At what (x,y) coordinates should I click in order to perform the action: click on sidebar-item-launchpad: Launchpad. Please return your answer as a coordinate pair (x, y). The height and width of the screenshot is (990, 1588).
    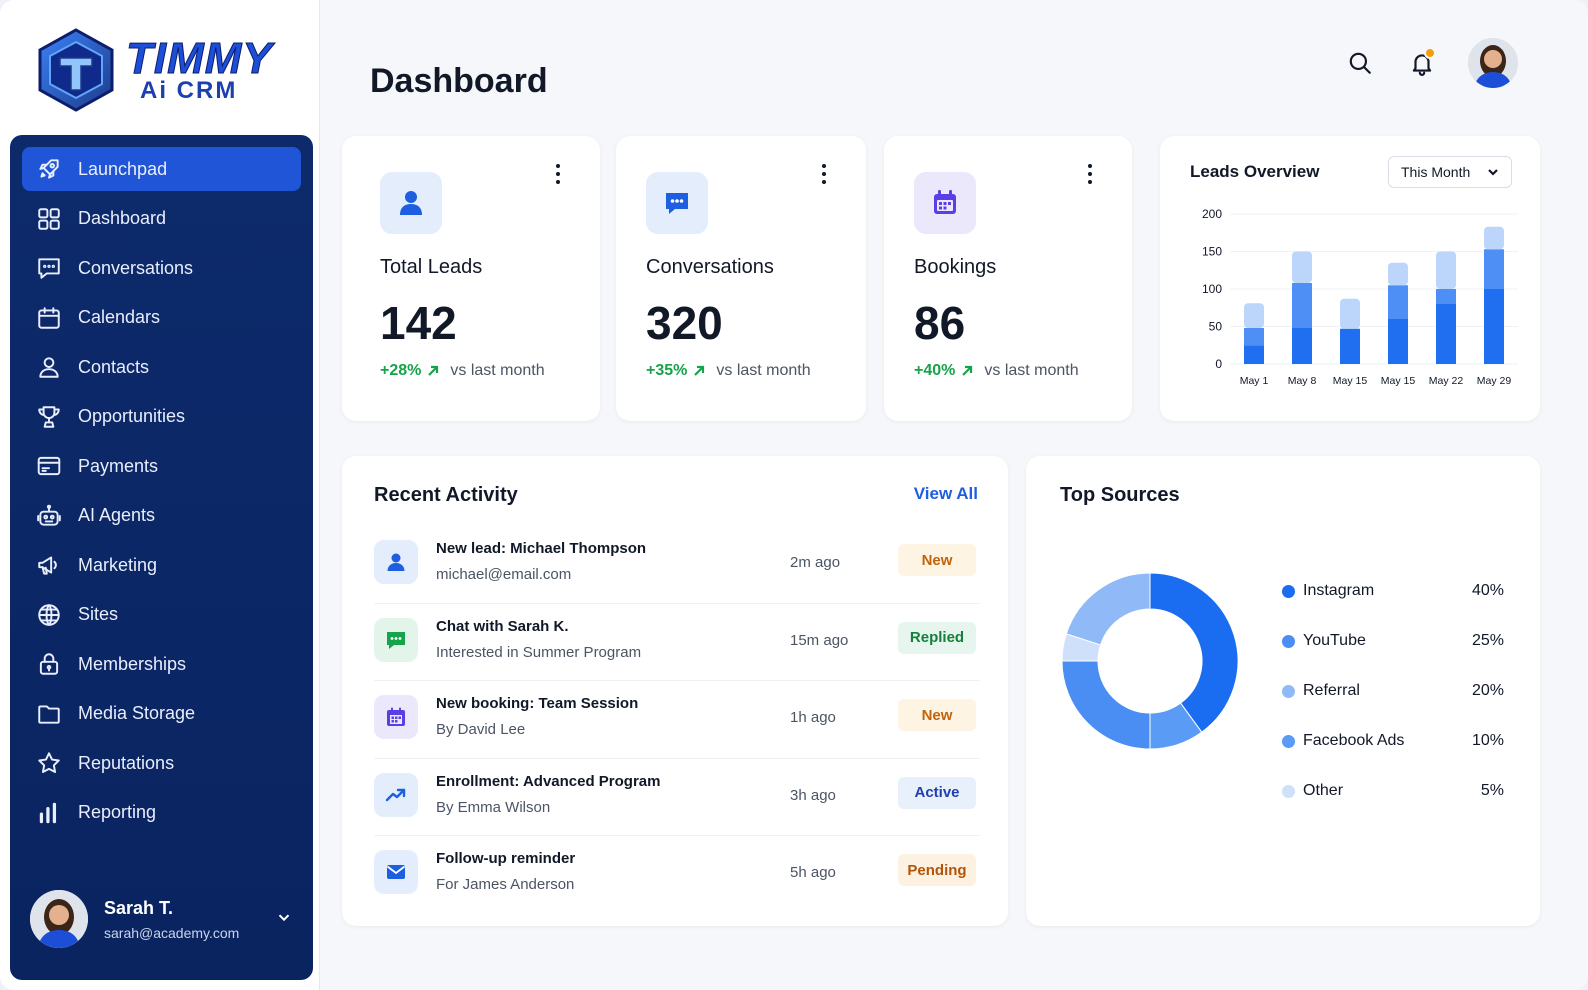
    Looking at the image, I should click on (161, 169).